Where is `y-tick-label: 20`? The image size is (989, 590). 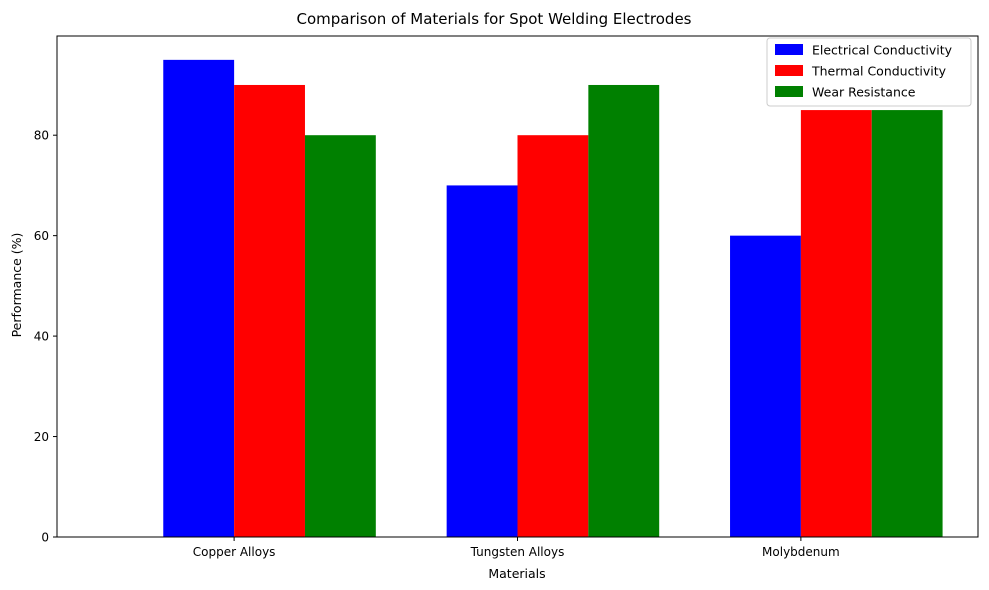 y-tick-label: 20 is located at coordinates (41, 437).